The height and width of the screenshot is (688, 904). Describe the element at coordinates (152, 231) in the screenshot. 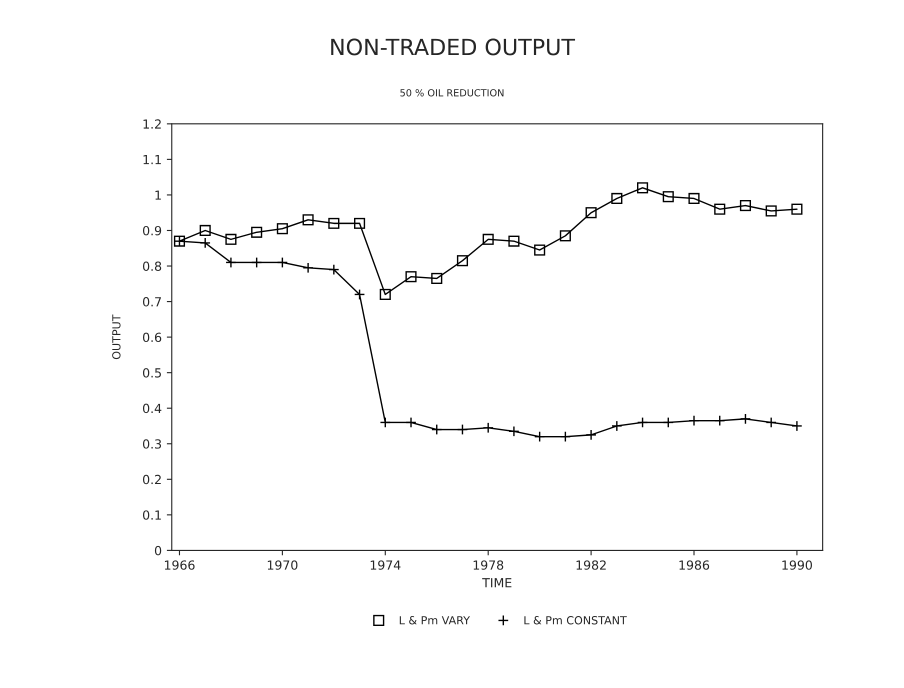

I see `y-tick-label: 0.9` at that location.